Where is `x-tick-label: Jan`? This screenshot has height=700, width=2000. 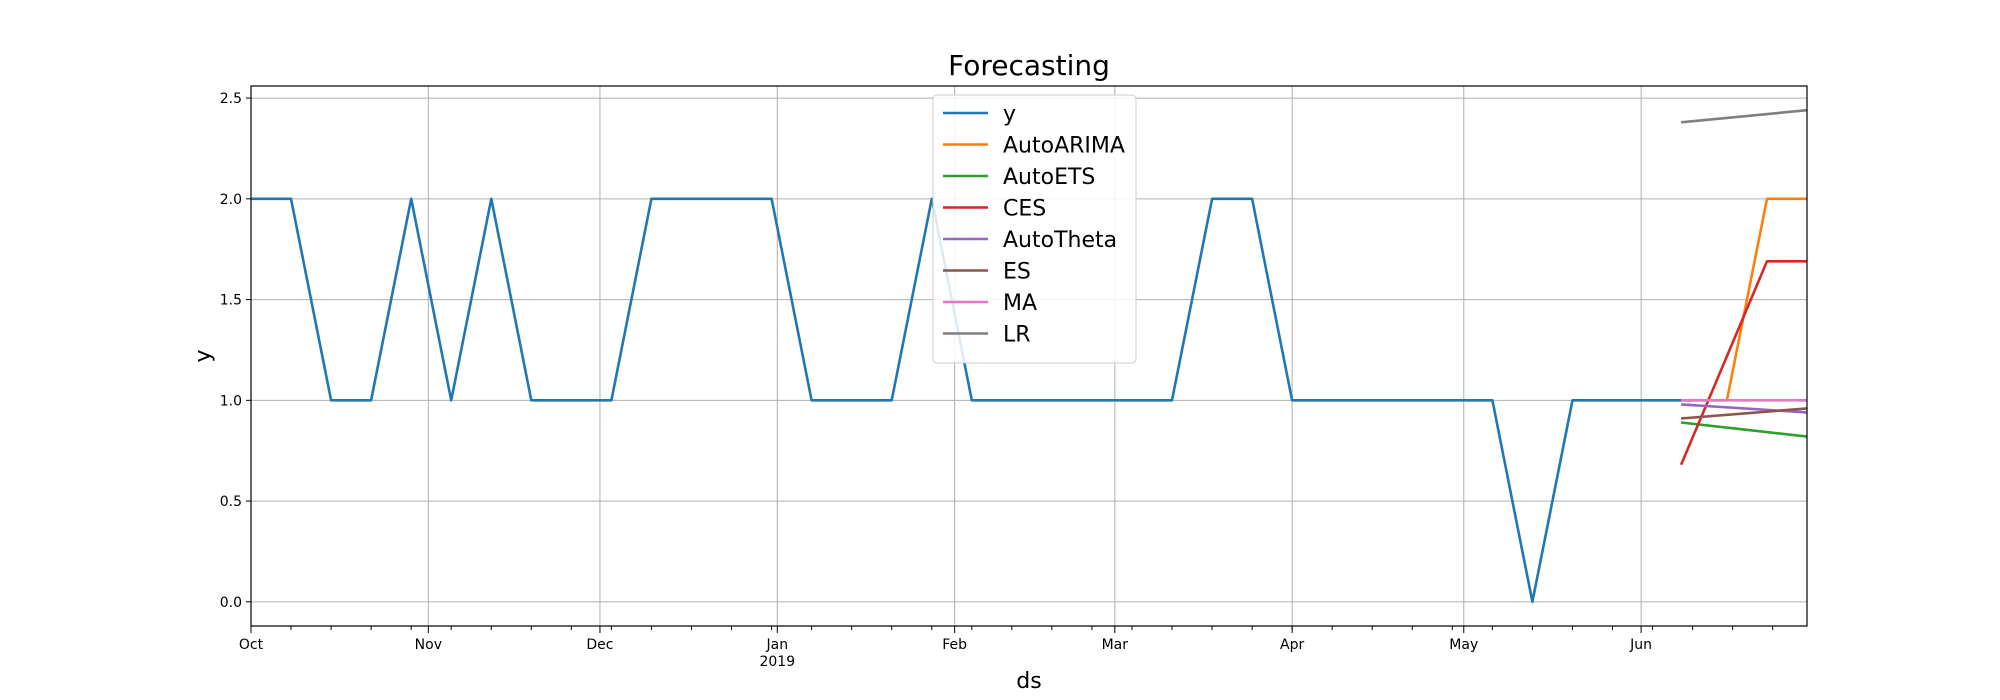 x-tick-label: Jan is located at coordinates (776, 645).